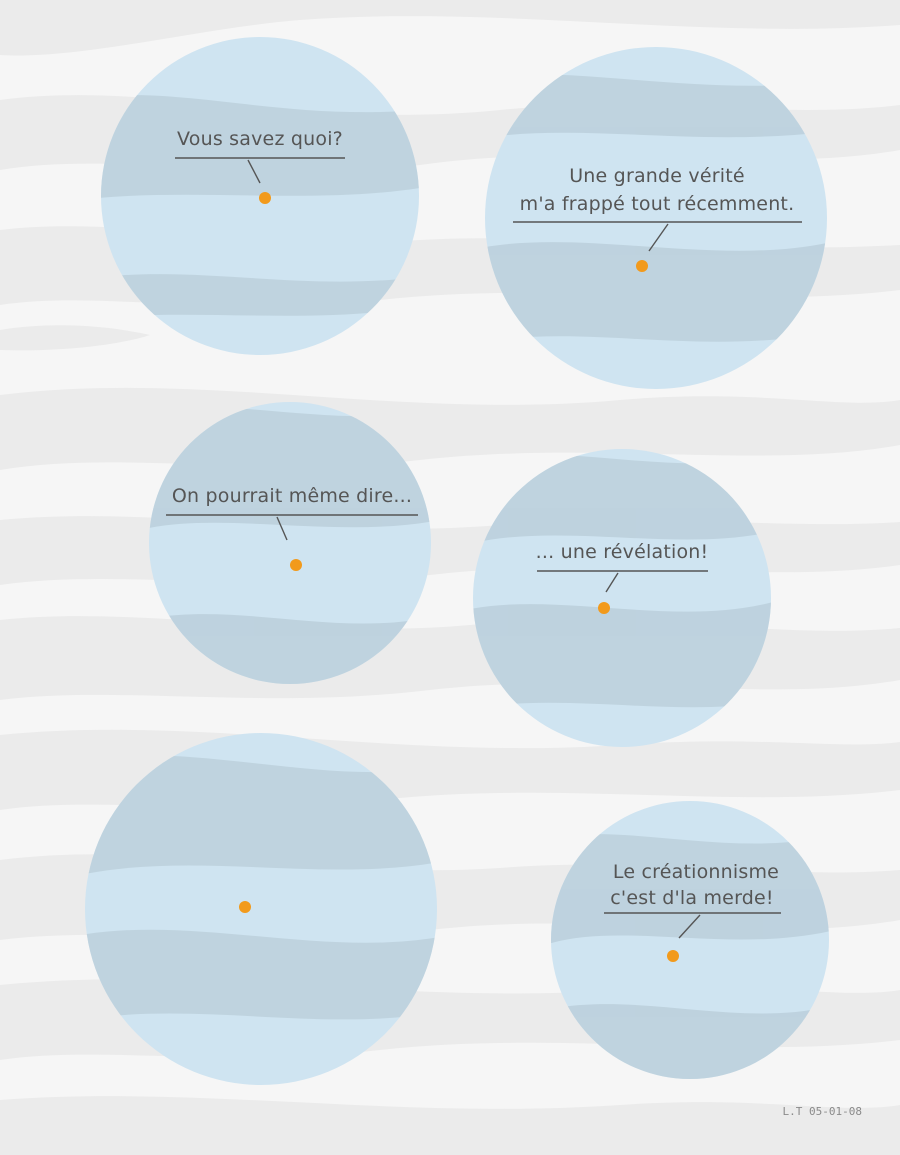  I want to click on panel-2-line-1: Une grande vérité, so click(657, 176).